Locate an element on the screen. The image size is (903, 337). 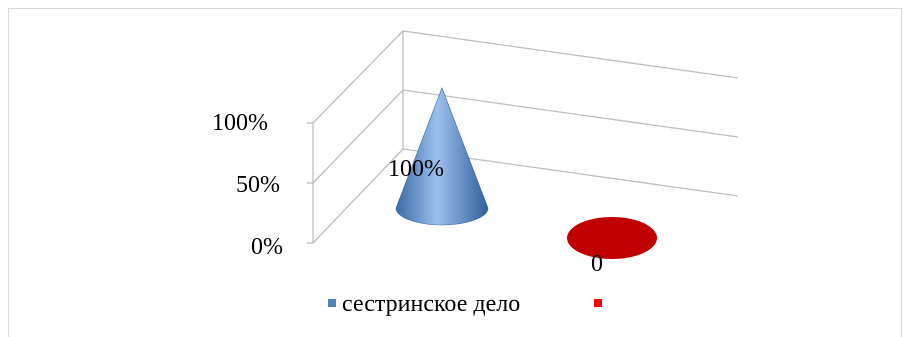
cone-body is located at coordinates (442, 156).